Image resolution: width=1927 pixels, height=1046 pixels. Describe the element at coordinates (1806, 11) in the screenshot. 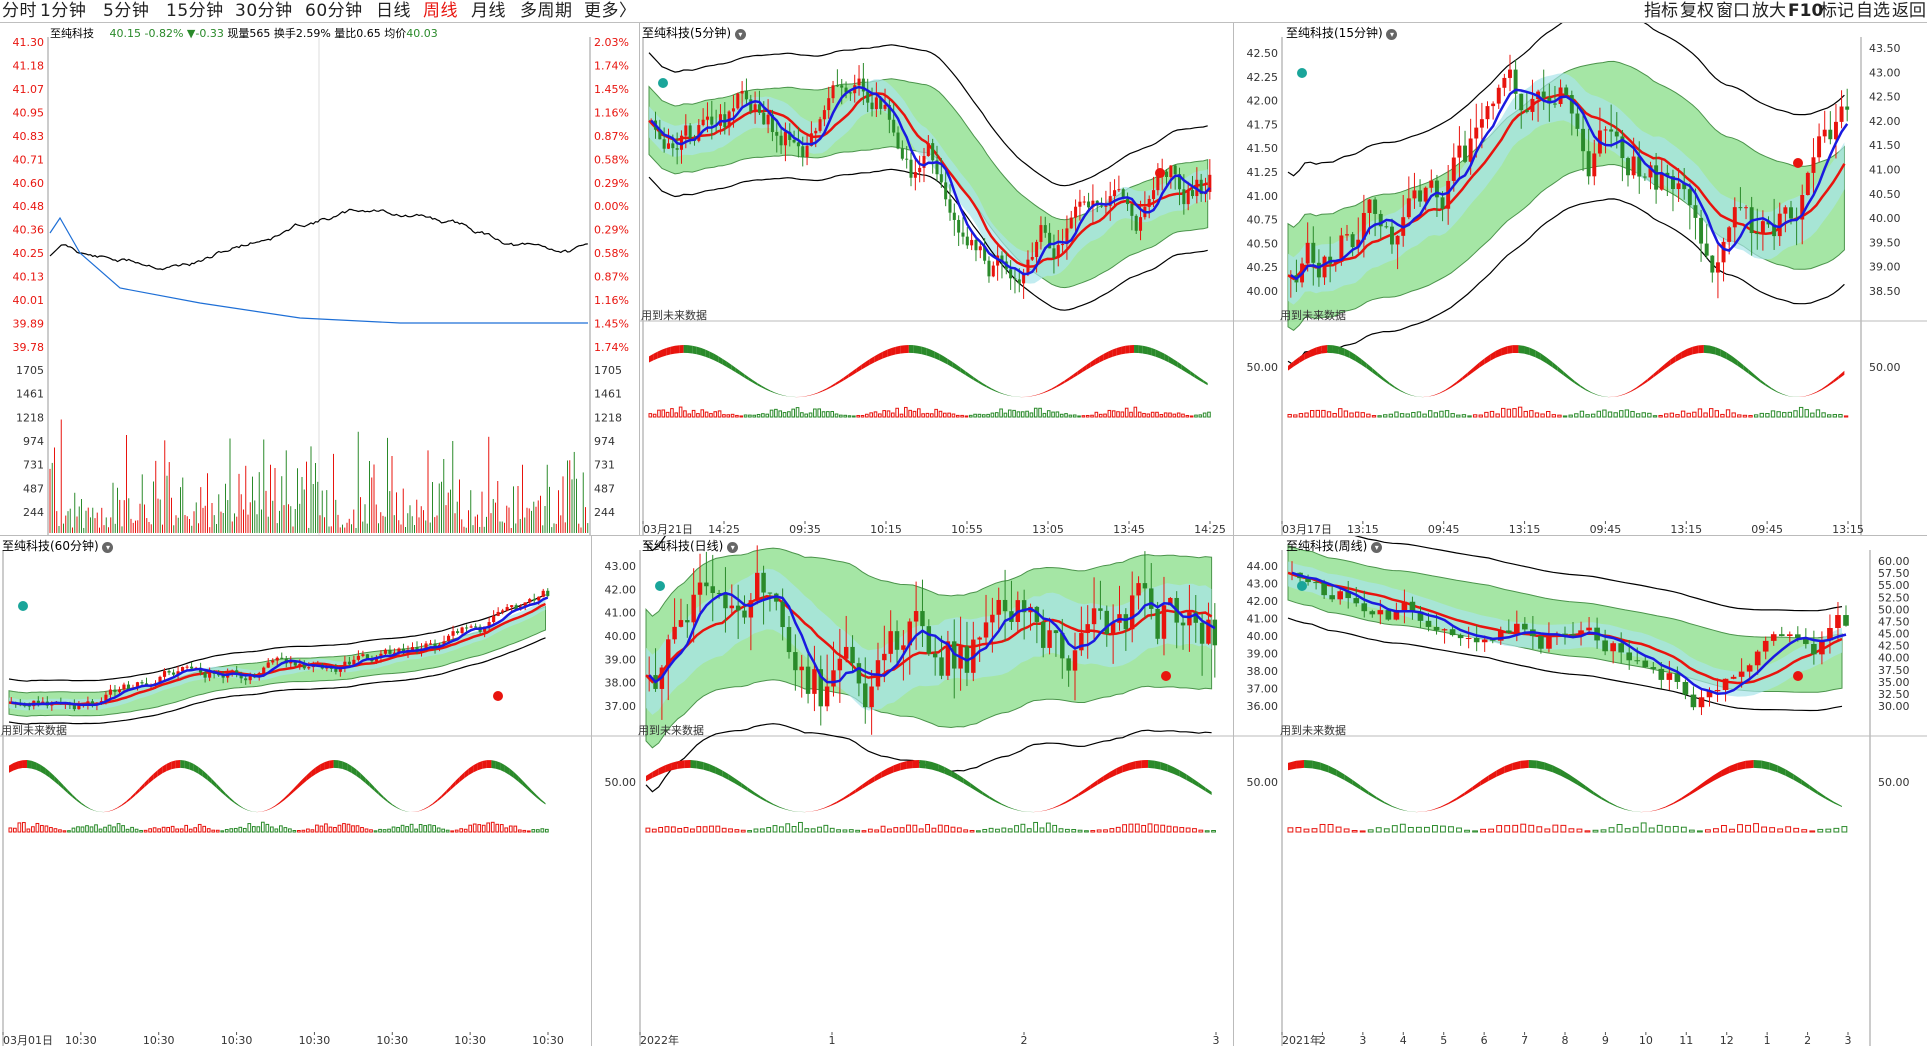

I see `f10-button: F10` at that location.